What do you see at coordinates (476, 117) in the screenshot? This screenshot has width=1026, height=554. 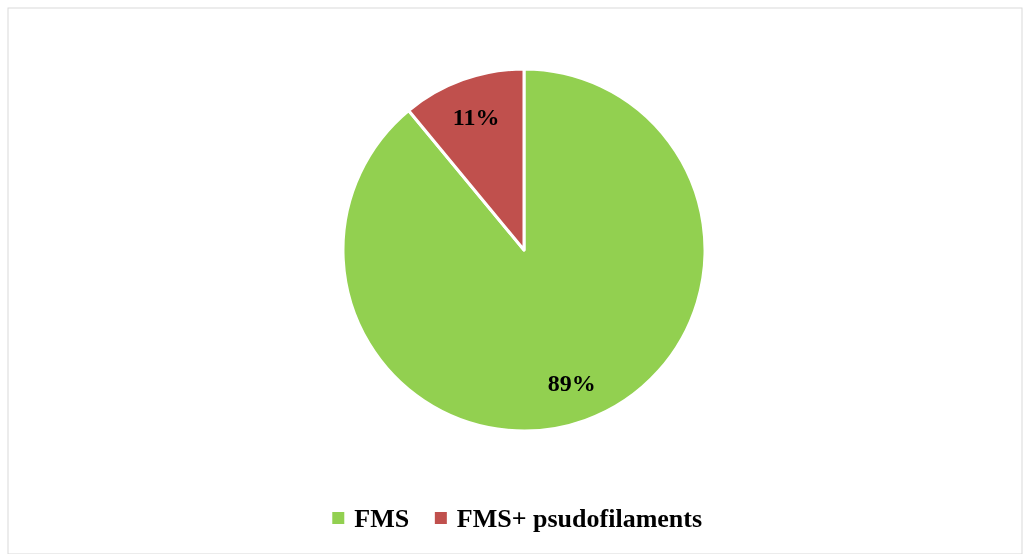 I see `data-label: 11%` at bounding box center [476, 117].